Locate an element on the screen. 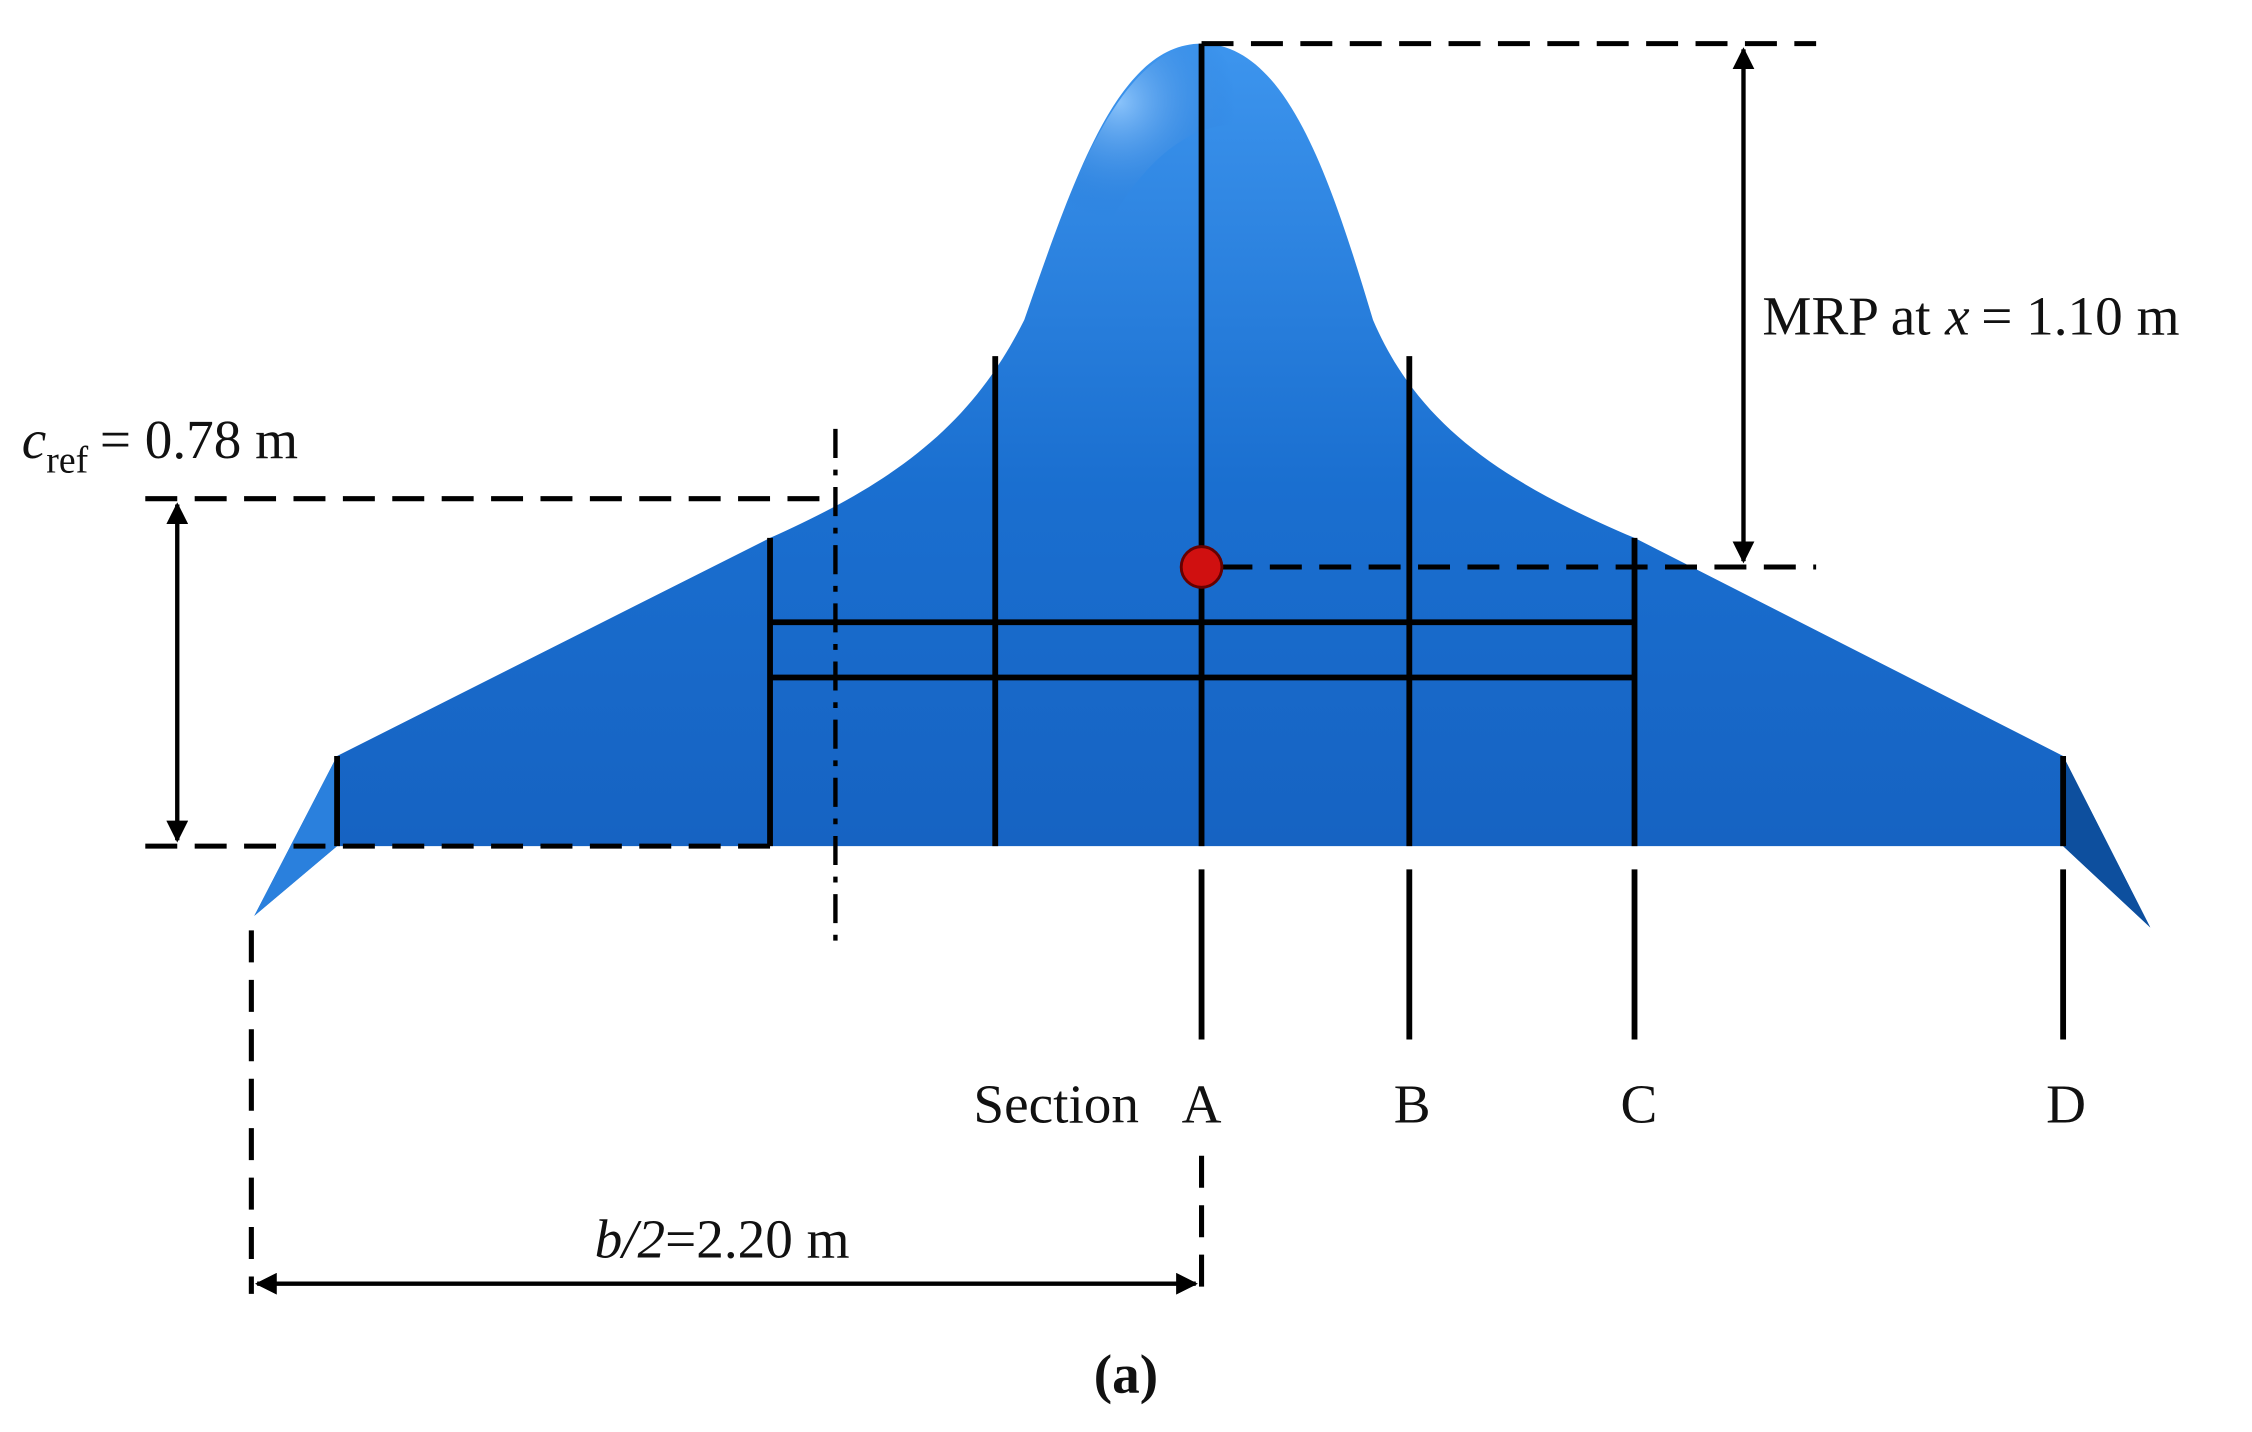 The height and width of the screenshot is (1432, 2252). cref-label: cref = 0.78 m is located at coordinates (160, 445).